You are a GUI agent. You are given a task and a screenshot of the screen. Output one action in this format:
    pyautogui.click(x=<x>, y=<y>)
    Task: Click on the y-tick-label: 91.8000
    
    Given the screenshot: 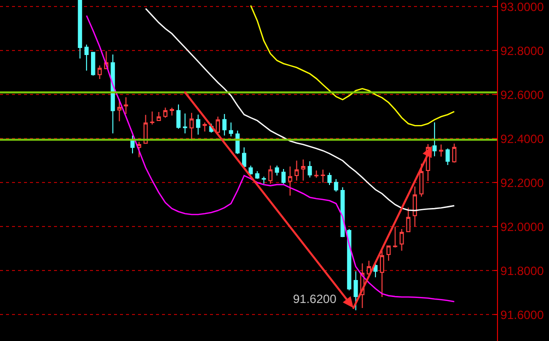 What is the action you would take?
    pyautogui.click(x=522, y=271)
    